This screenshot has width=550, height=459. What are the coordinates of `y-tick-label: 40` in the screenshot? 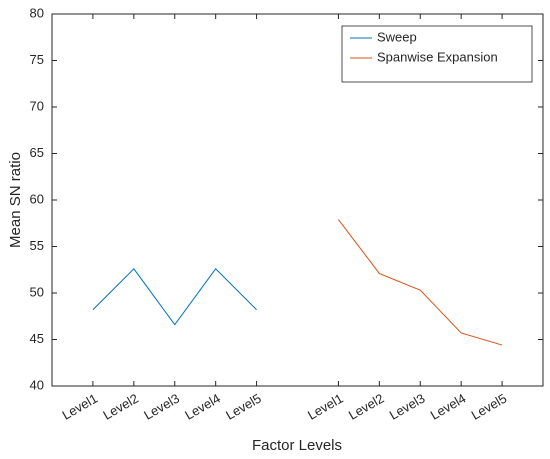 It's located at (37, 384).